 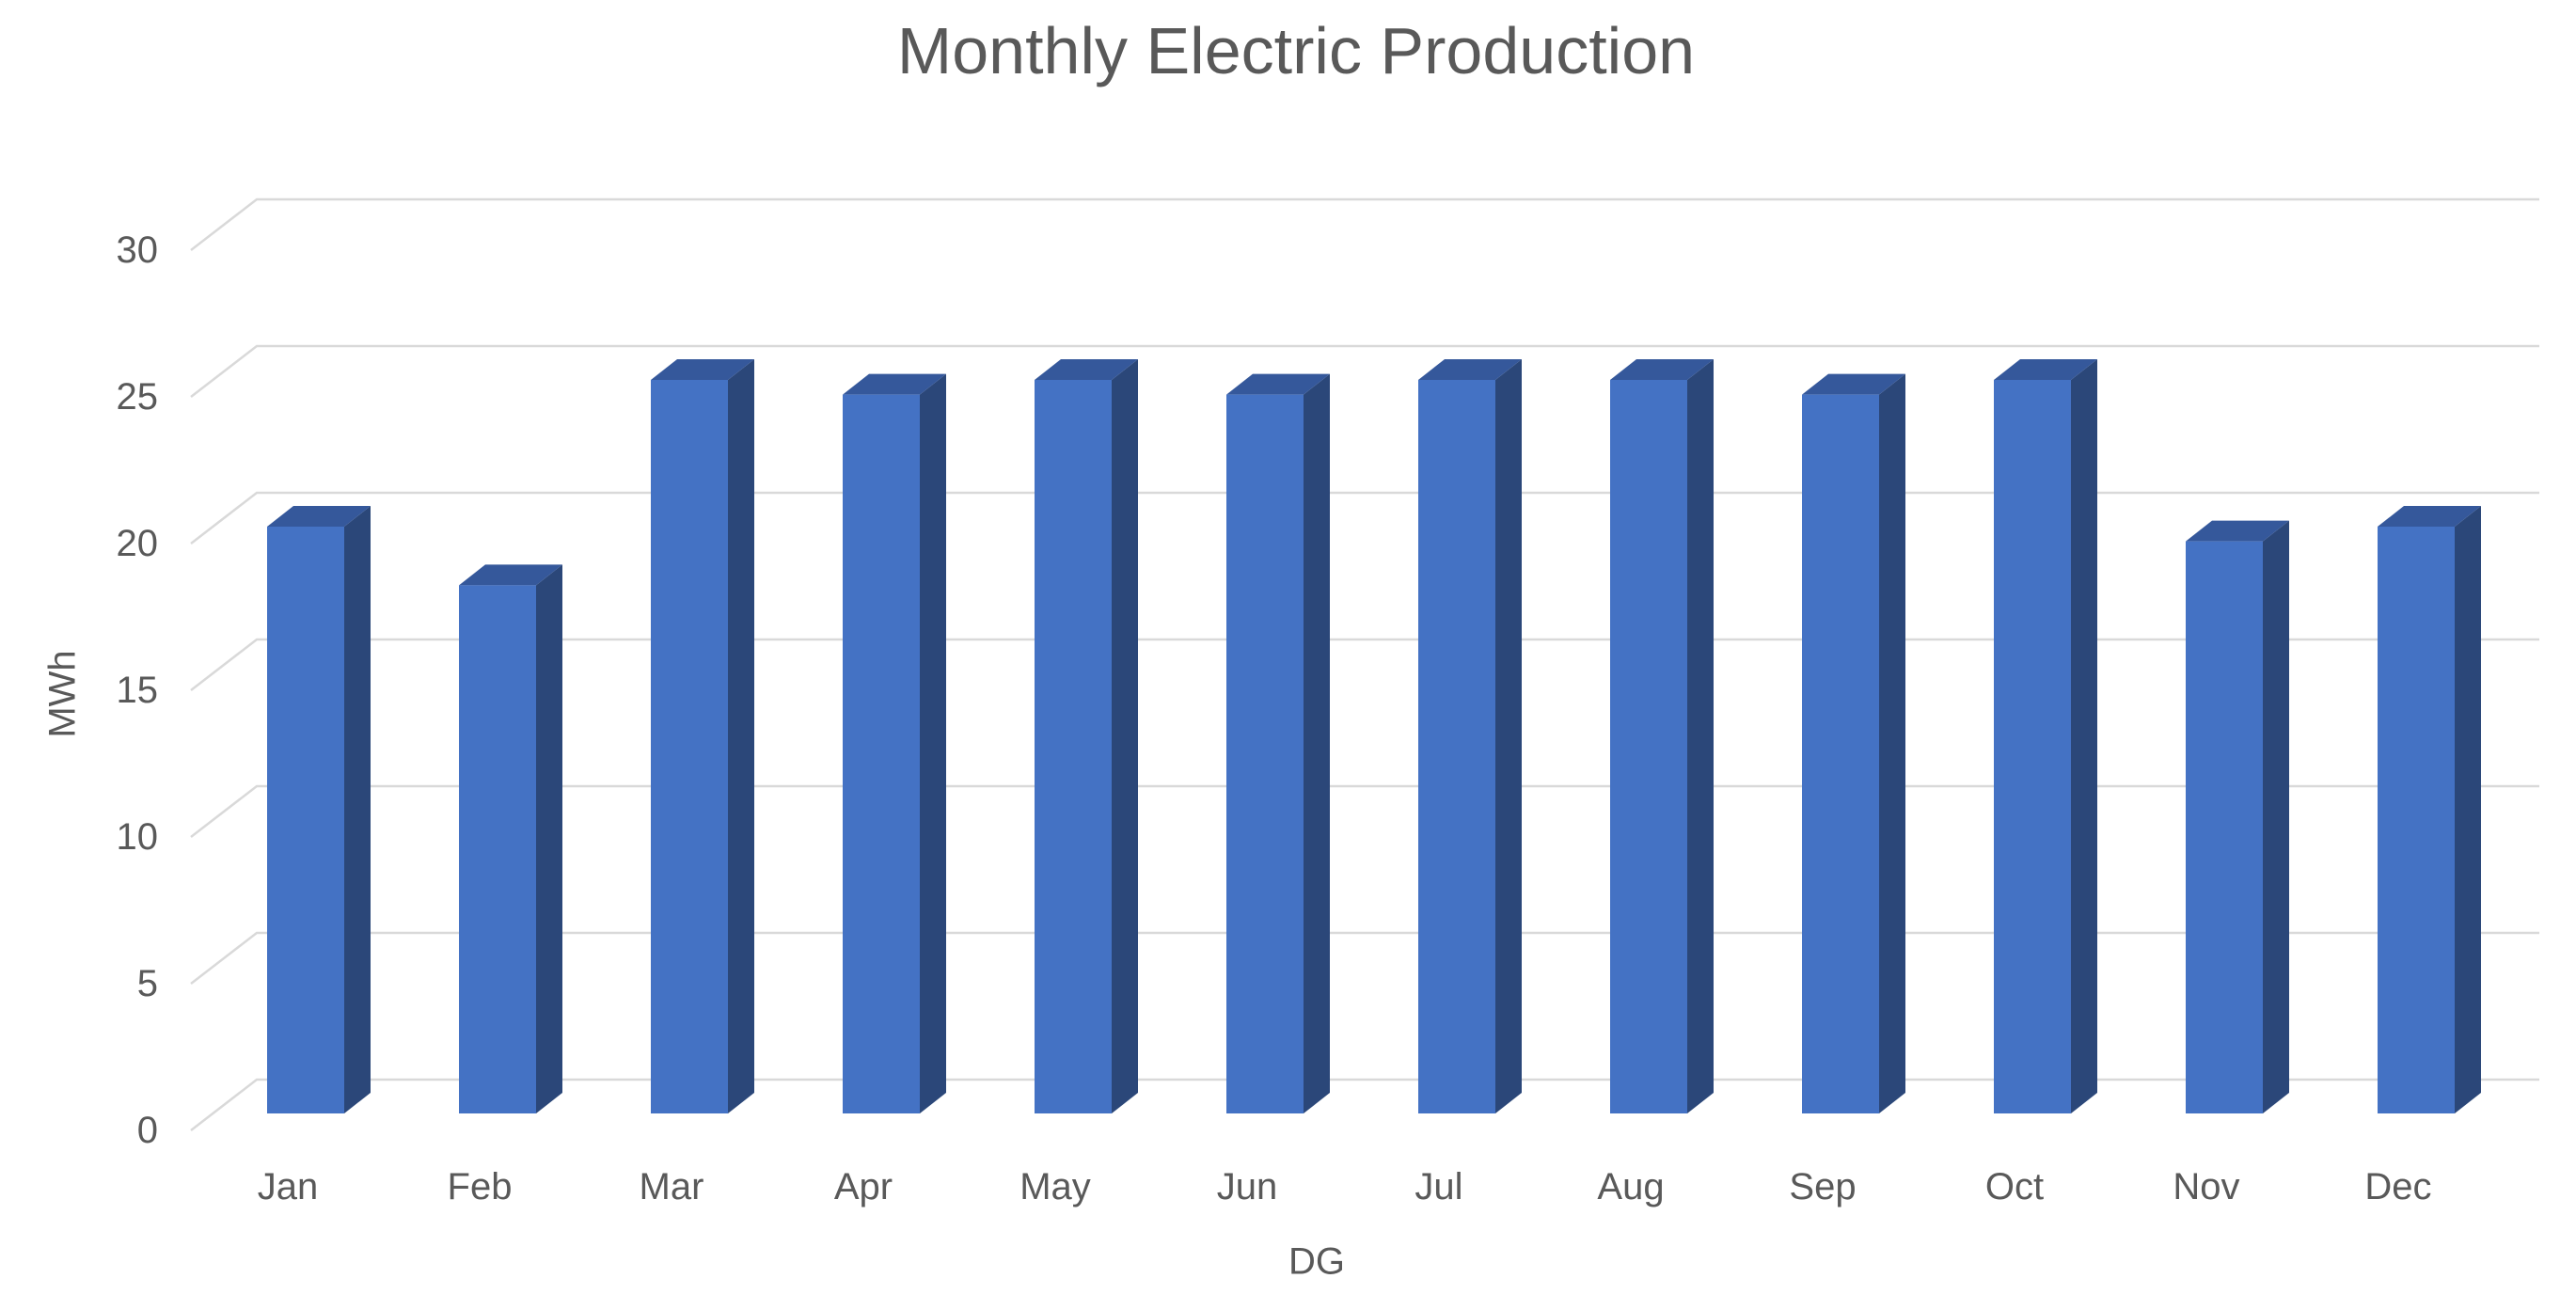 What do you see at coordinates (147, 984) in the screenshot?
I see `y-tick-label-5: 5` at bounding box center [147, 984].